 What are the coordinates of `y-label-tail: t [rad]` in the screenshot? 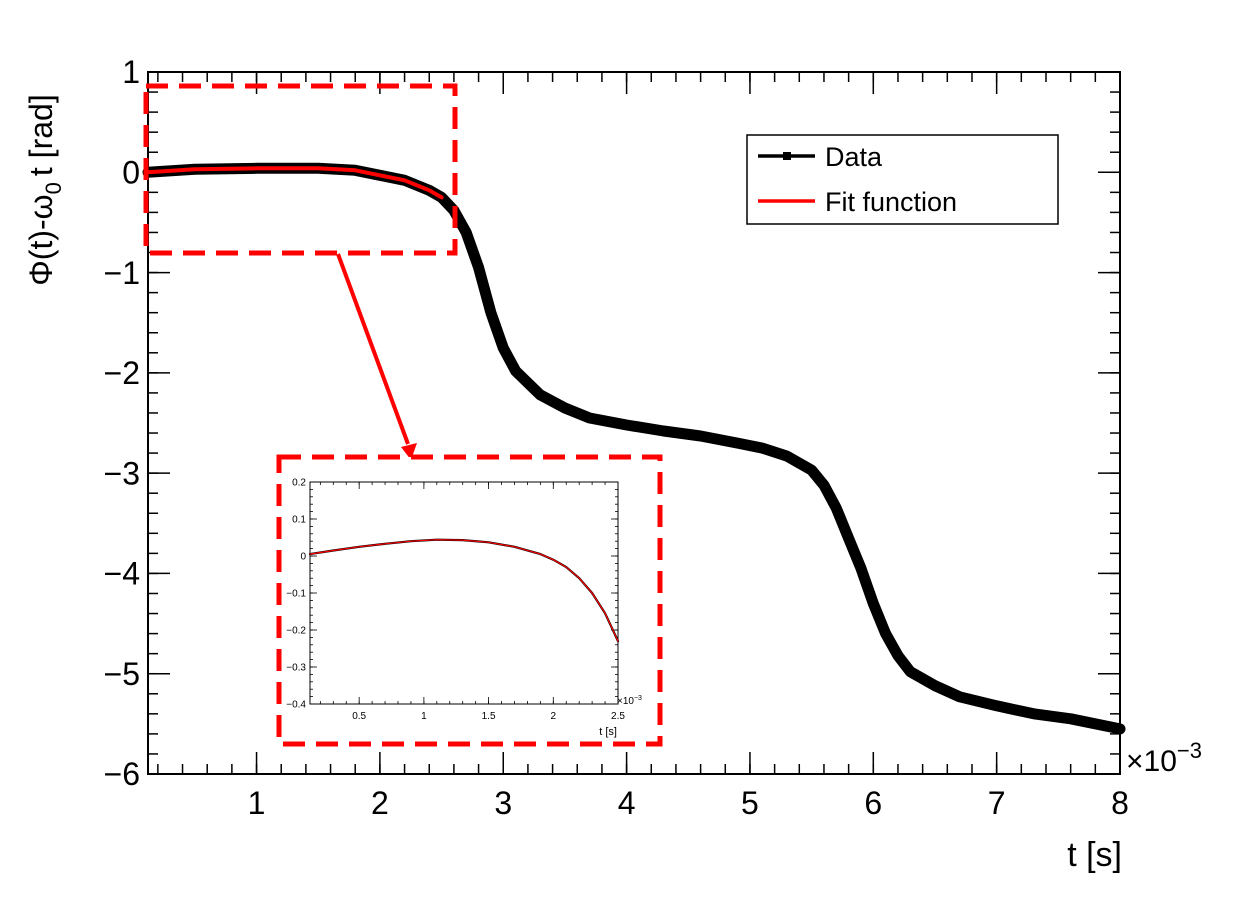 It's located at (41, 135).